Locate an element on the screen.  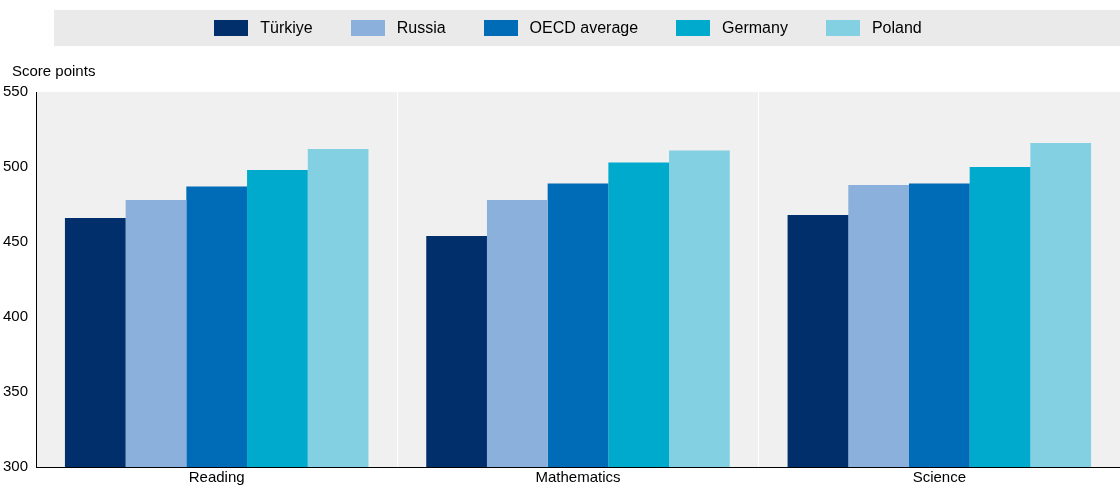
y-tick-label: 550 is located at coordinates (16, 91).